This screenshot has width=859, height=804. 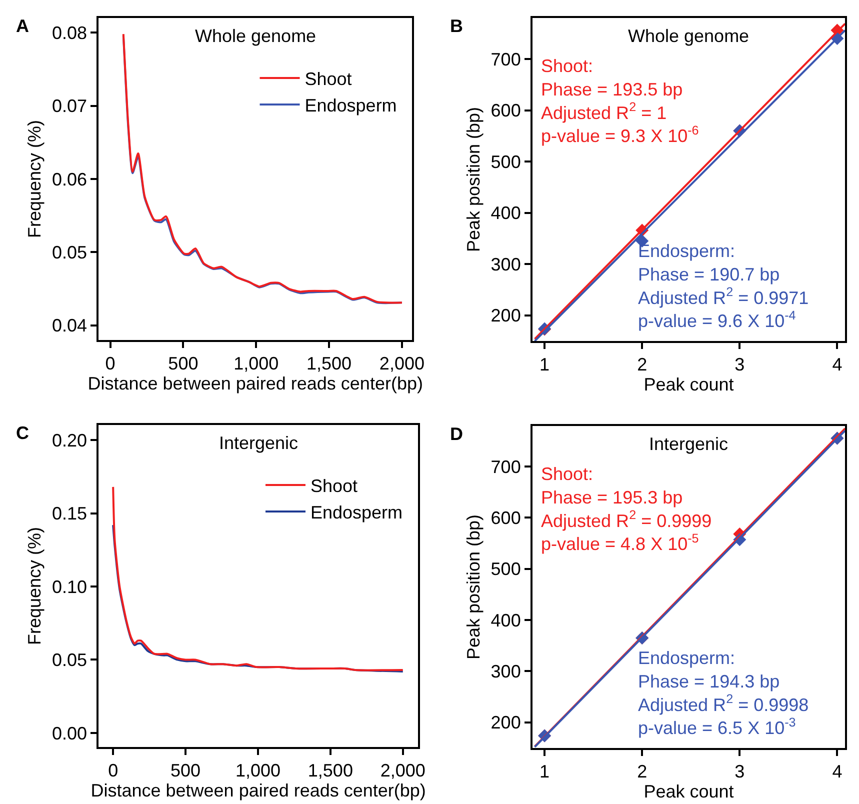 What do you see at coordinates (70, 733) in the screenshot?
I see `y-tick-label: 0.00` at bounding box center [70, 733].